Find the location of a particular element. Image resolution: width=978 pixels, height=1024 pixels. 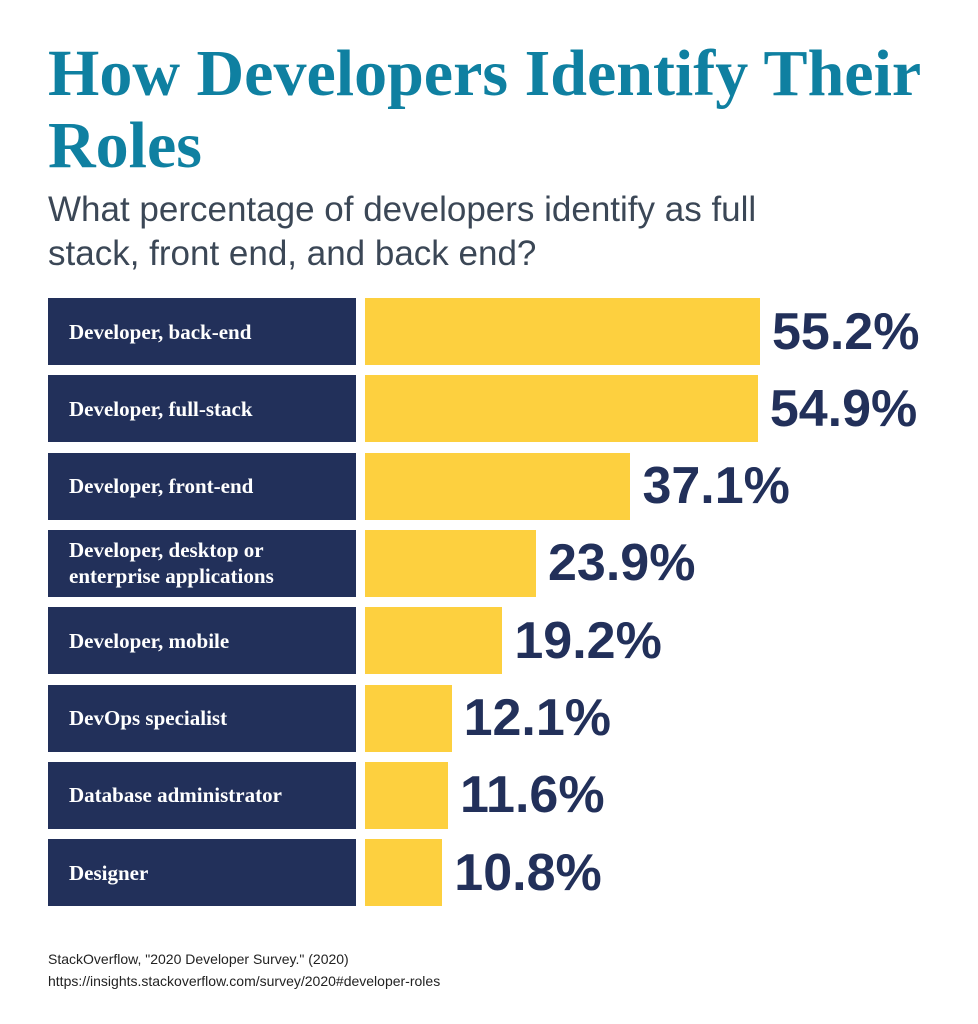

category-label: Designer is located at coordinates (202, 873).